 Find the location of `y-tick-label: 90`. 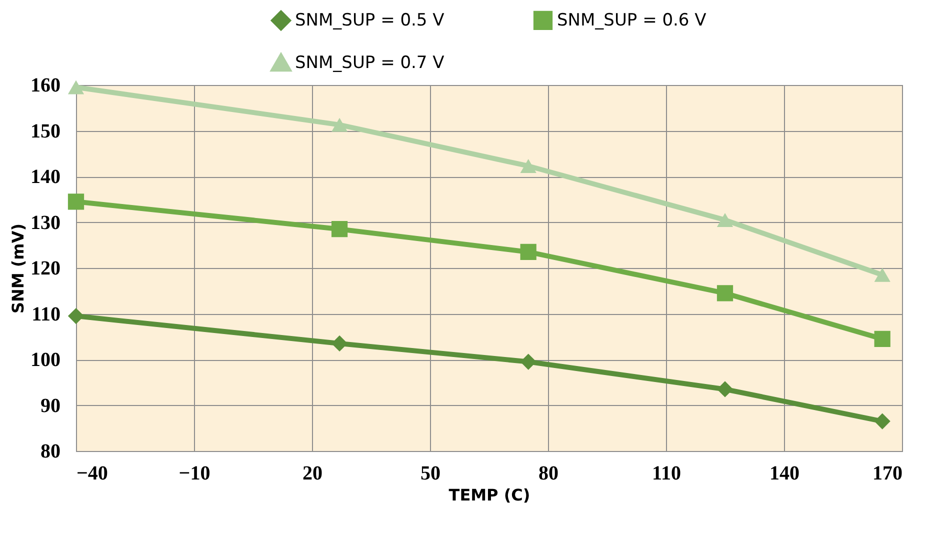

y-tick-label: 90 is located at coordinates (50, 405).